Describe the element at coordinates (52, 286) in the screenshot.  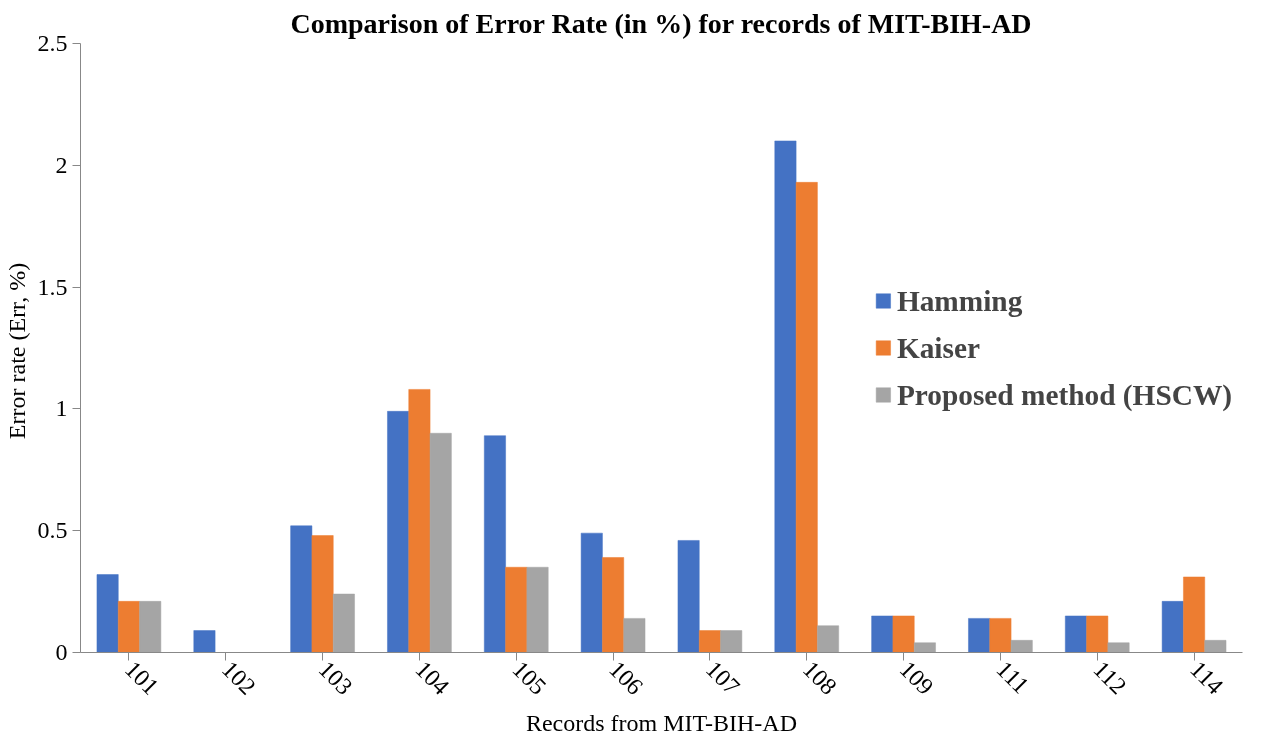
I see `y-tick-label: 1.5` at that location.